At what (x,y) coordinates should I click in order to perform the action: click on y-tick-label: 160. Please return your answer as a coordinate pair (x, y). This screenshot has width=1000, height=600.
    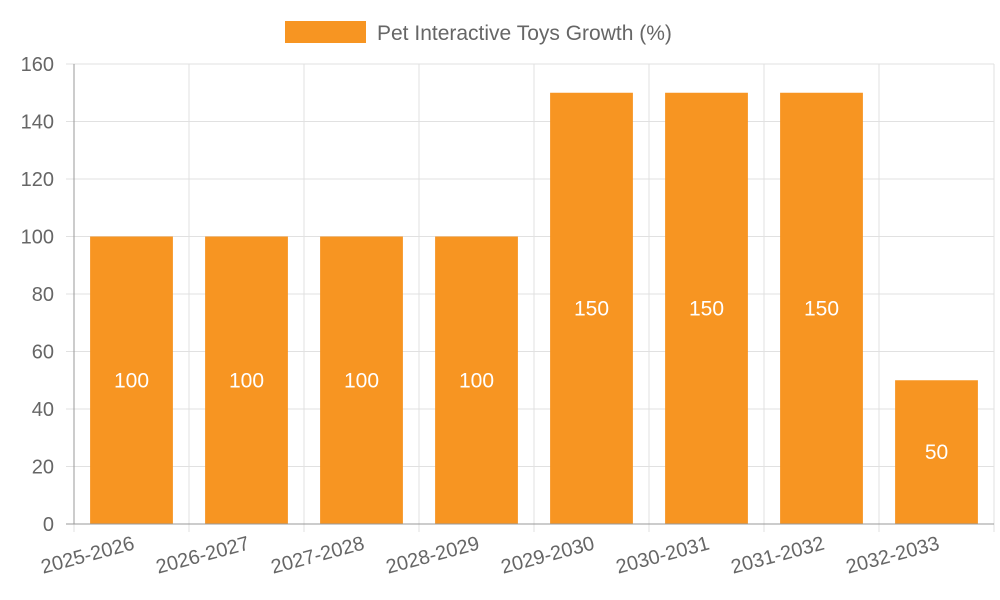
    Looking at the image, I should click on (37, 65).